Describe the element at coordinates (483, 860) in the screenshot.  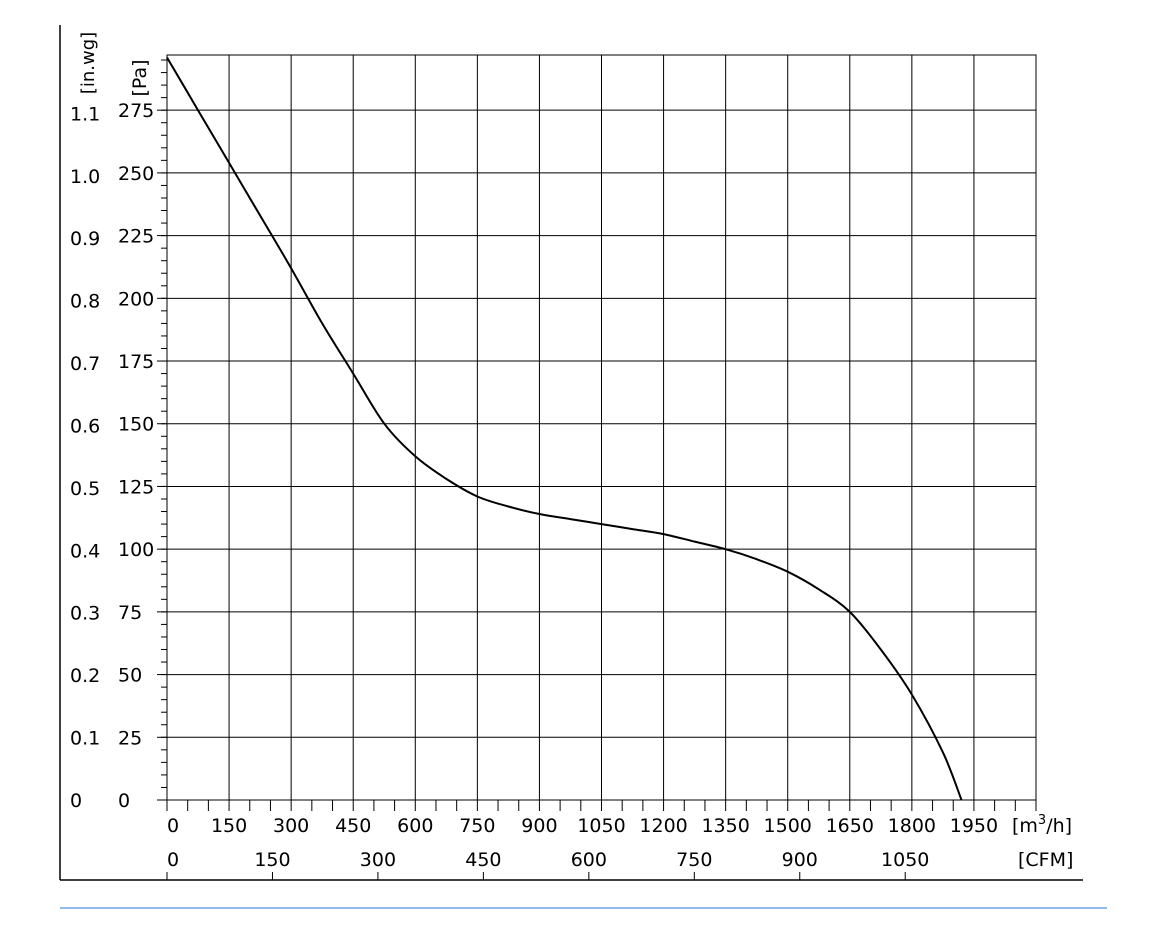
I see `cfm-tick-label: 450` at that location.